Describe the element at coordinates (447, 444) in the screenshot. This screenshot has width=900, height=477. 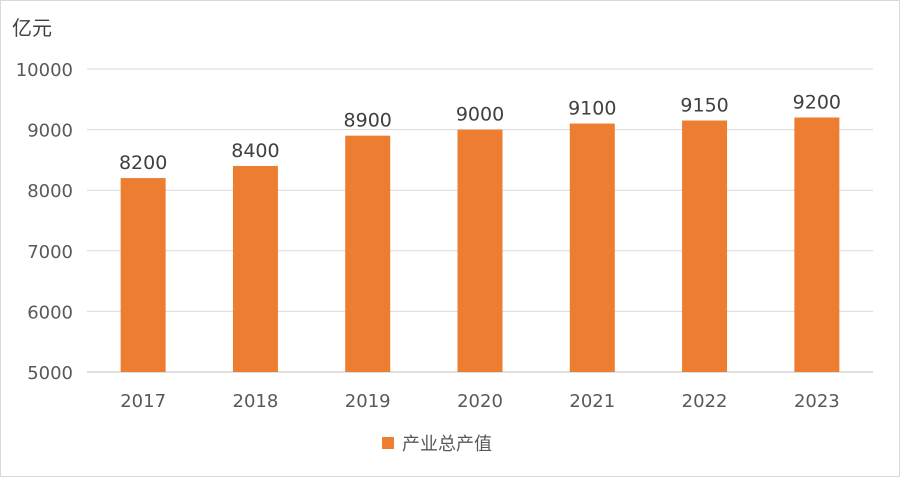
I see `legend-label: 产业总产值` at that location.